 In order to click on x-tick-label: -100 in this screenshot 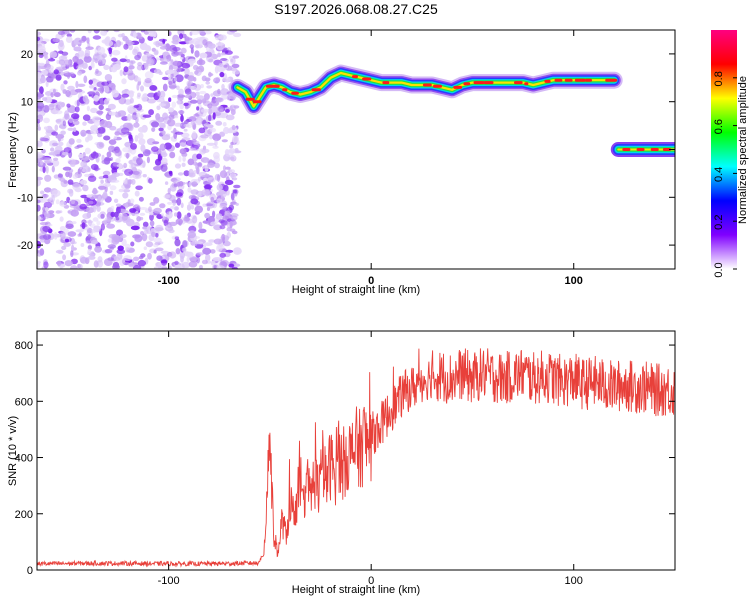, I will do `click(169, 281)`.